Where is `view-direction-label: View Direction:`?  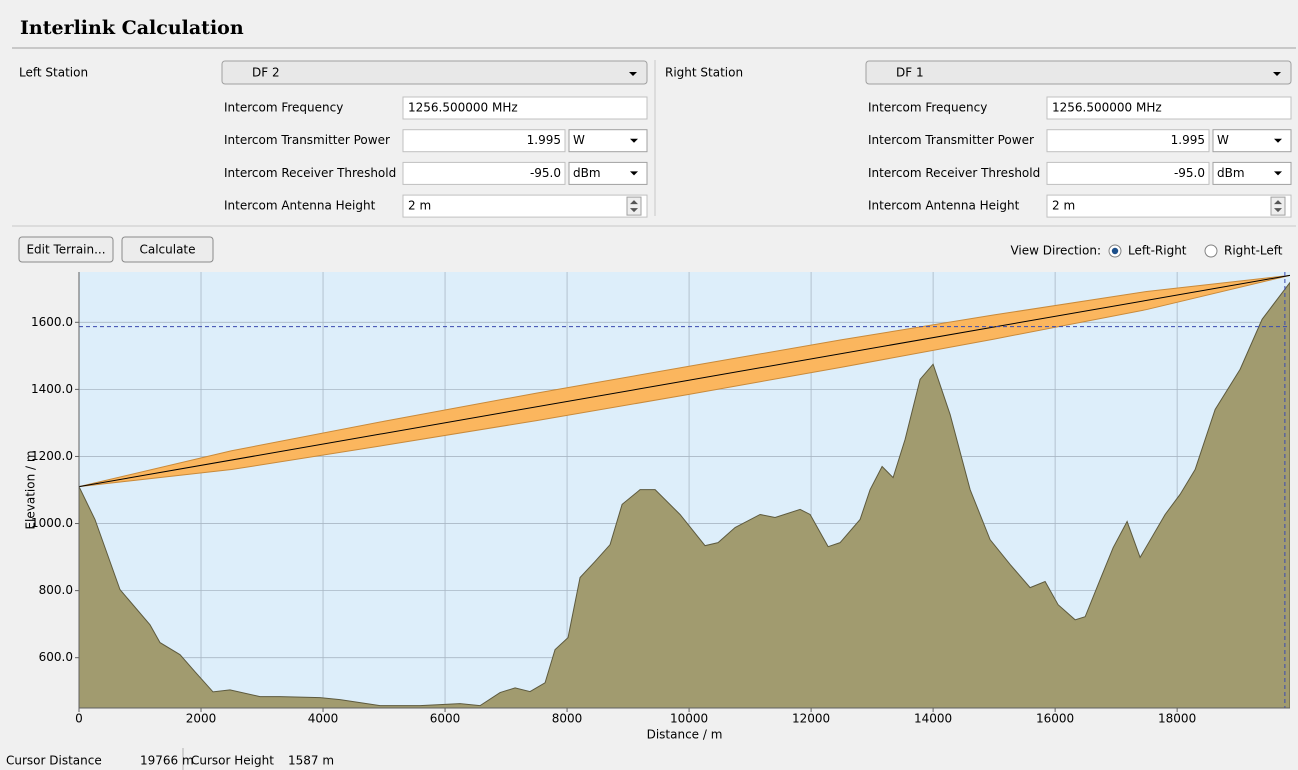
view-direction-label: View Direction: is located at coordinates (1055, 251).